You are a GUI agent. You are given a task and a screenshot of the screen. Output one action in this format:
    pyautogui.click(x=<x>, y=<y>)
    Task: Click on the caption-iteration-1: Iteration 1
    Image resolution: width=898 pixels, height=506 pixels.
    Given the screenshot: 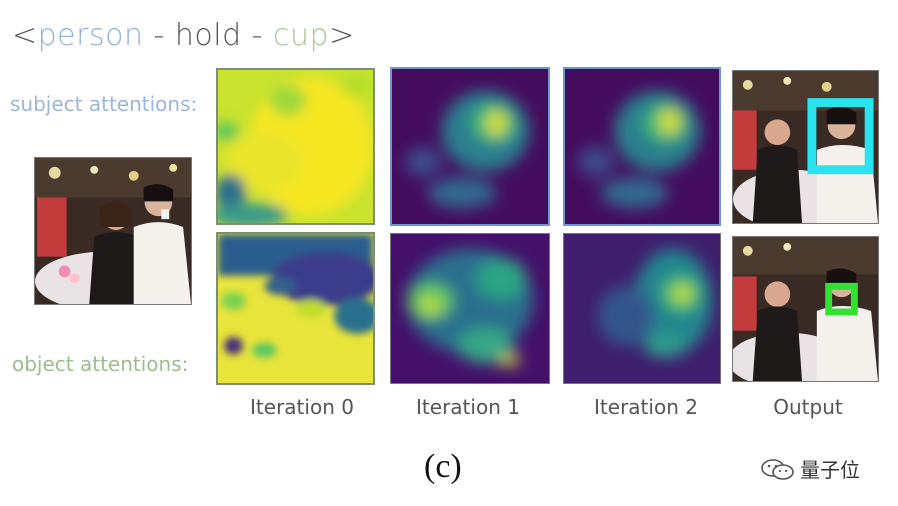 What is the action you would take?
    pyautogui.click(x=468, y=407)
    